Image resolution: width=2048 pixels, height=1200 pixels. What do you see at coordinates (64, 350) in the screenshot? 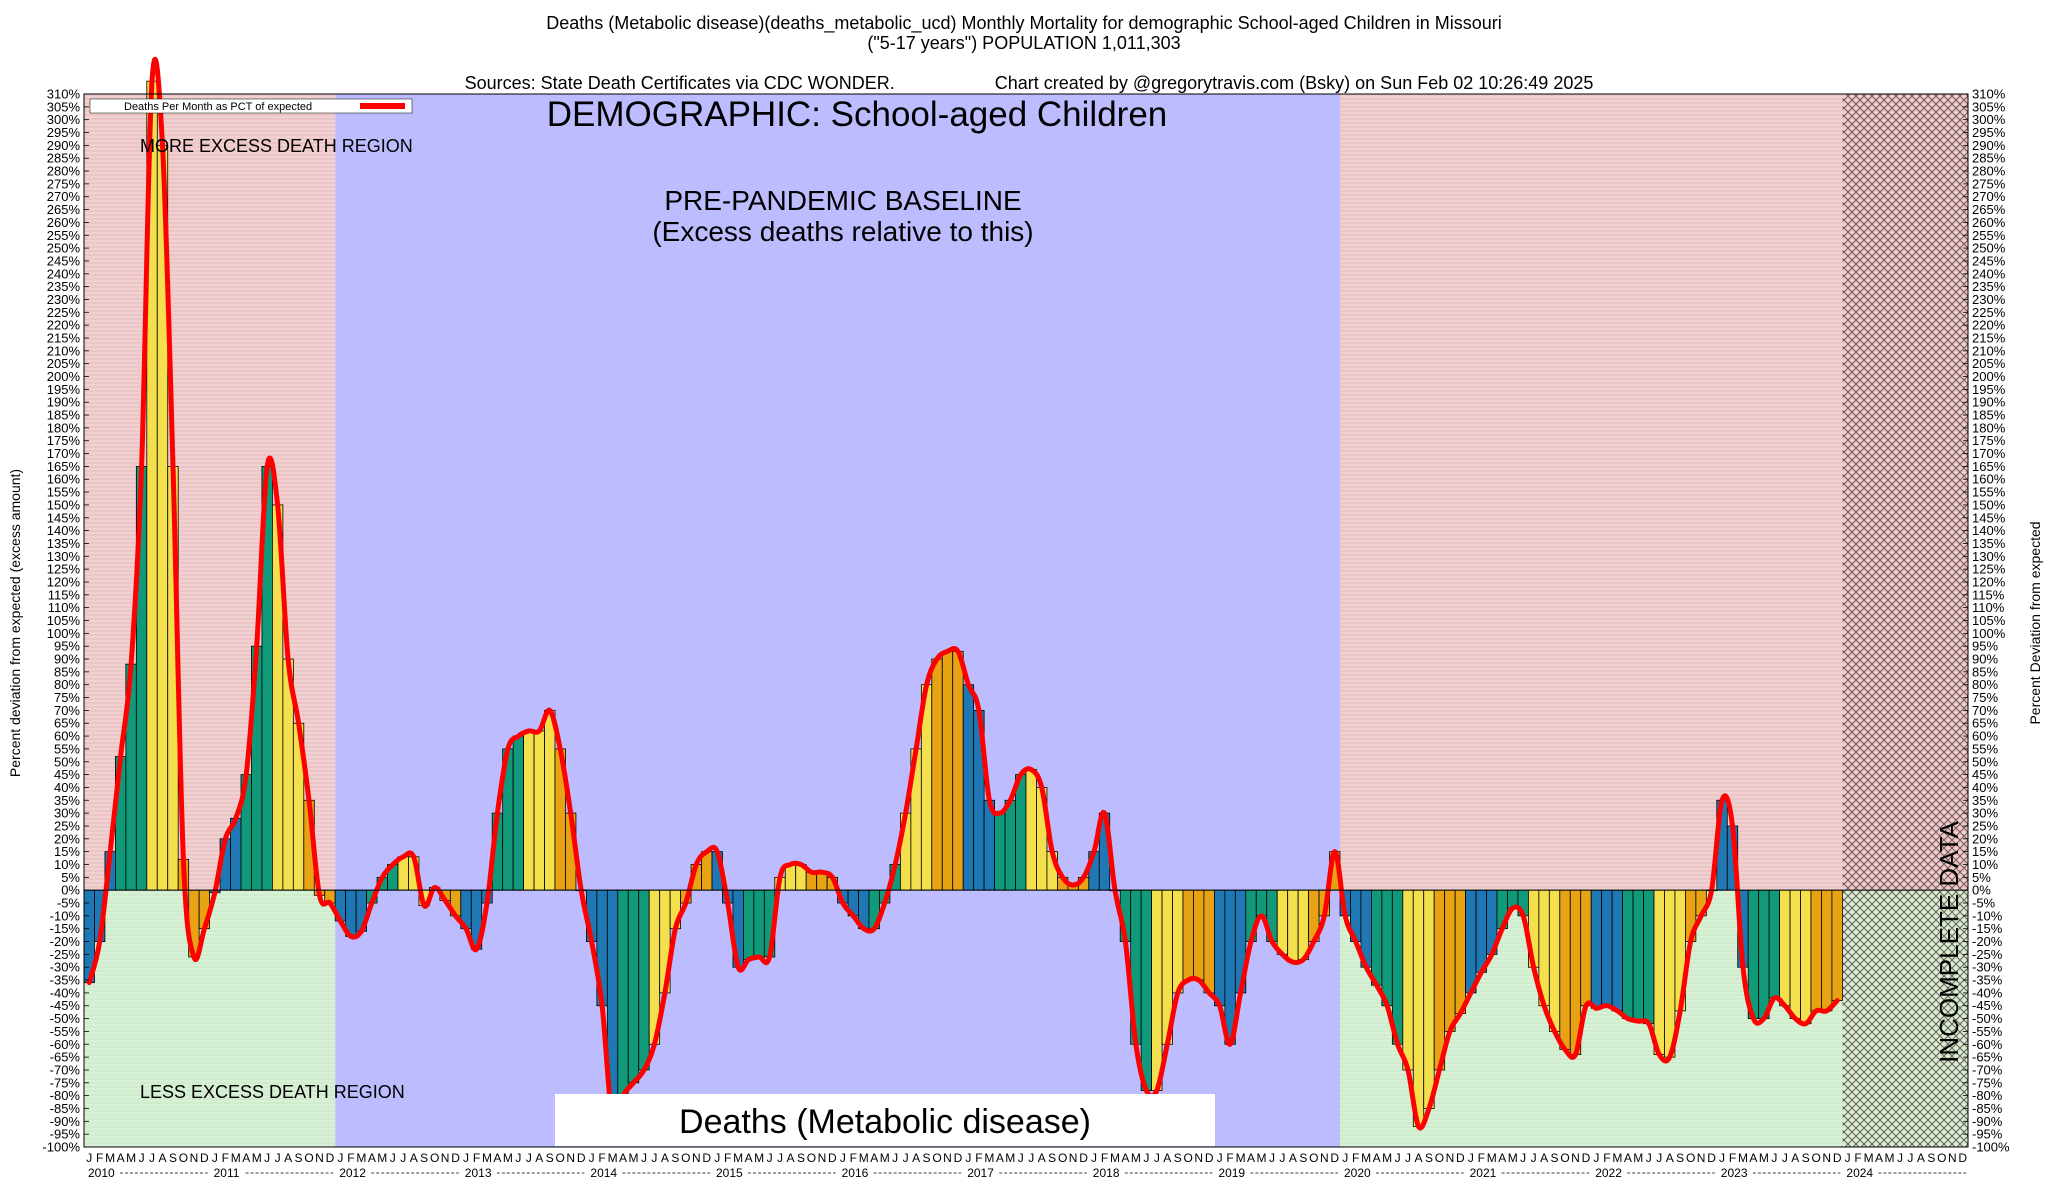
I see `y-tick-label-left: 210%` at bounding box center [64, 350].